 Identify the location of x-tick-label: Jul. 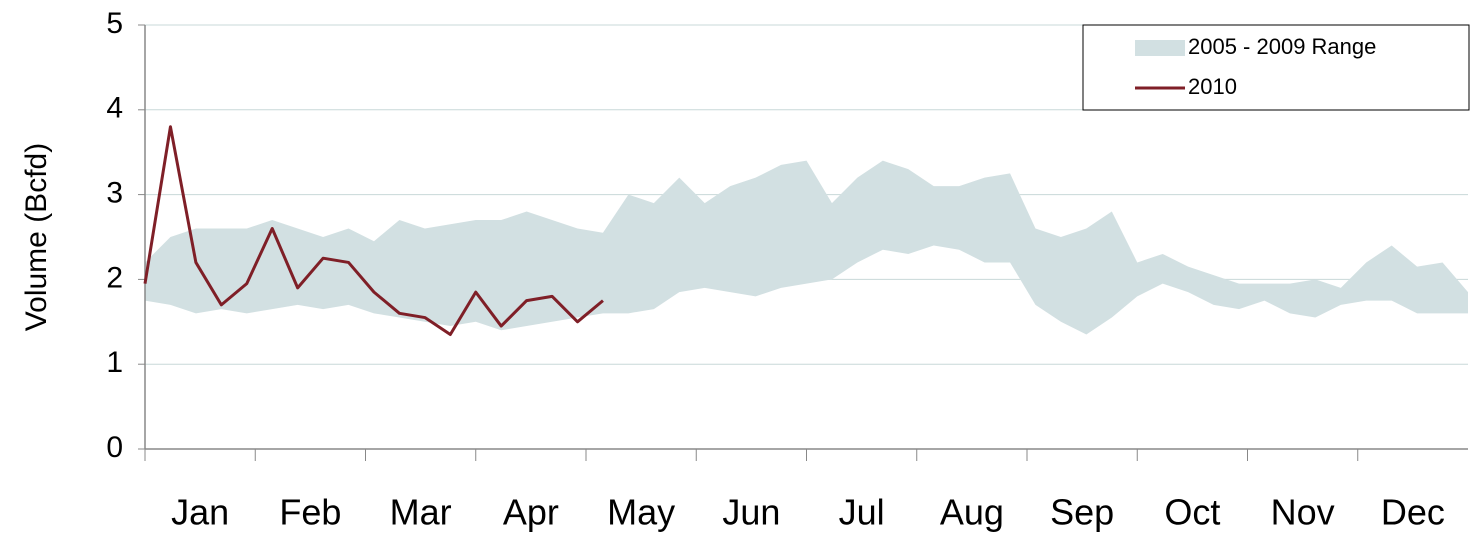
(862, 512).